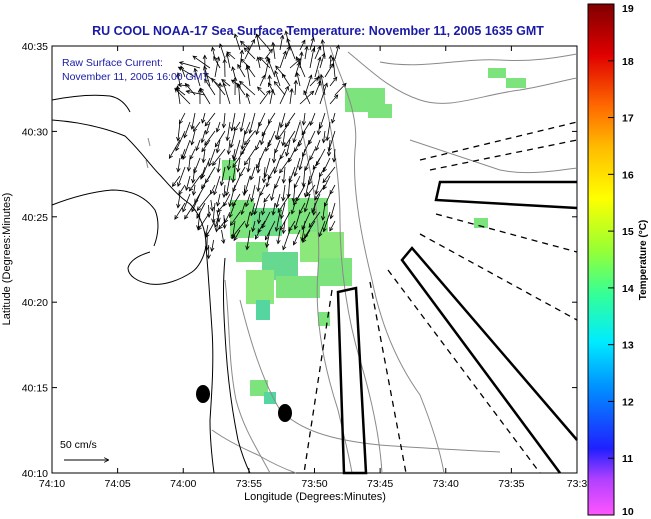 The width and height of the screenshot is (651, 519). What do you see at coordinates (577, 484) in the screenshot?
I see `x-tick-label: 73:3` at bounding box center [577, 484].